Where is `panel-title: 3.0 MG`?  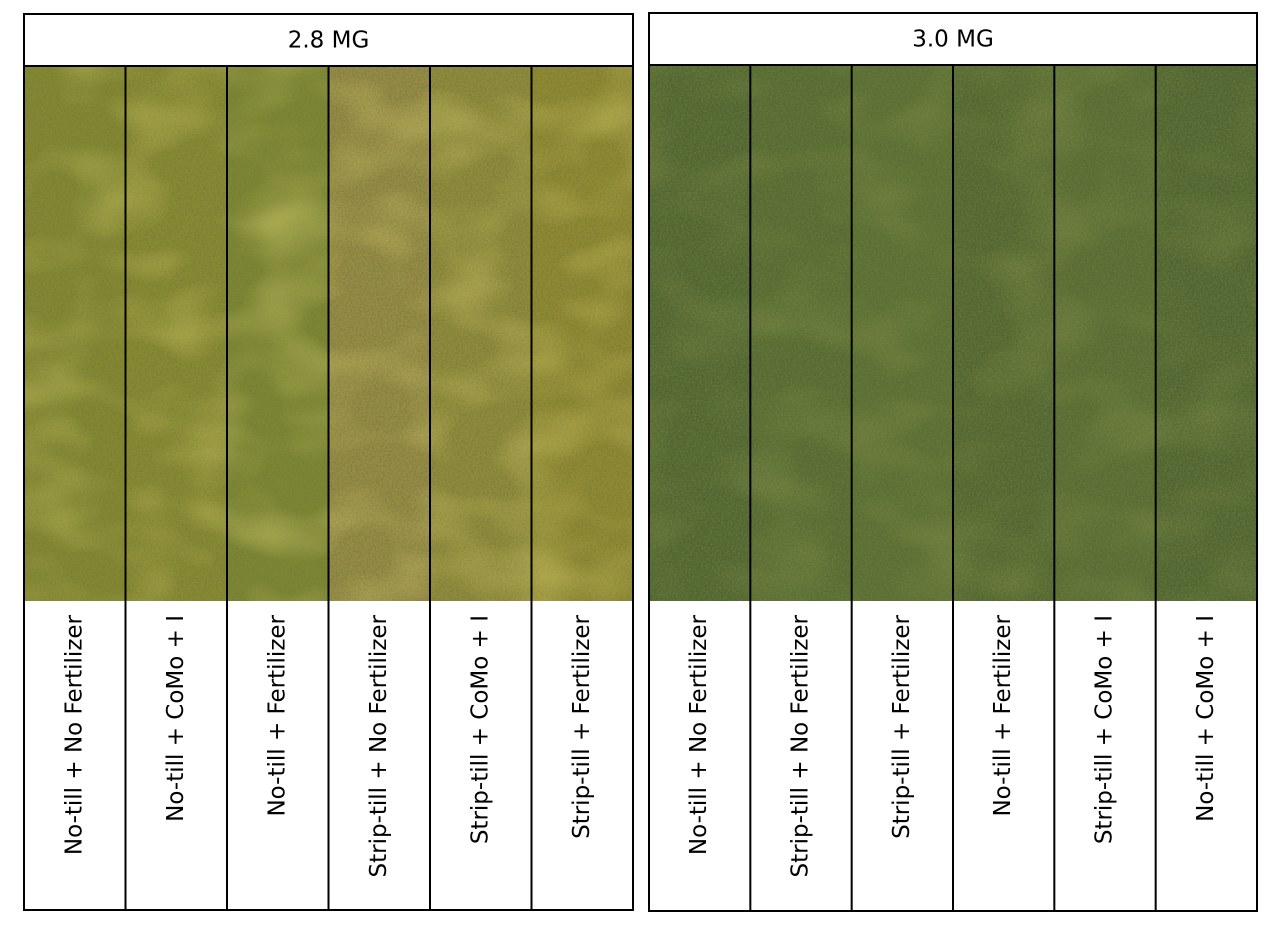 panel-title: 3.0 MG is located at coordinates (953, 40).